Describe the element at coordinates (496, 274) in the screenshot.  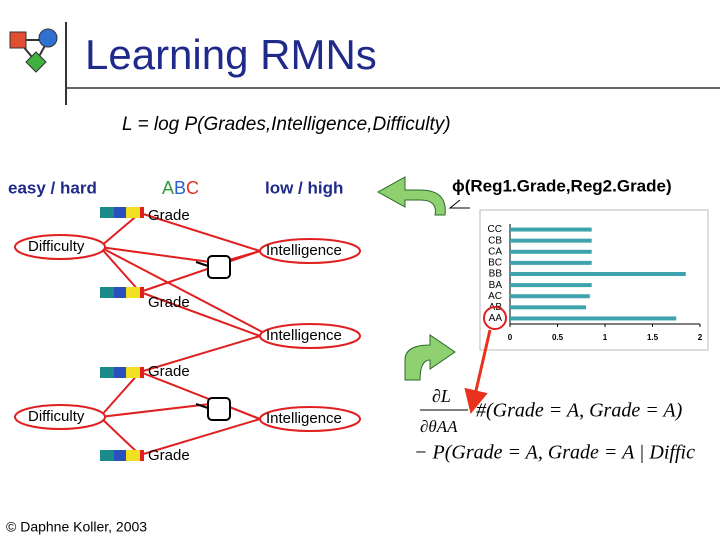
I see `y-tick-label: BB` at that location.